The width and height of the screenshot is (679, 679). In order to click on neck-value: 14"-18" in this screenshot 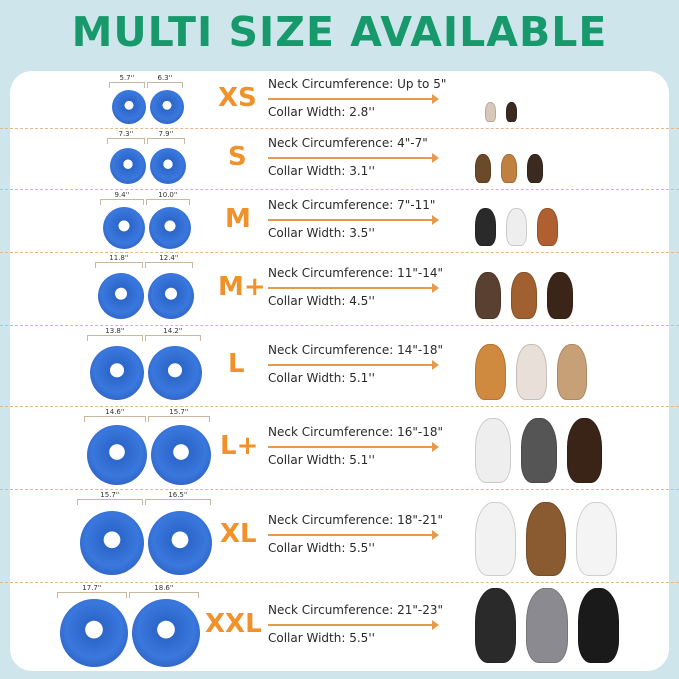, I will do `click(420, 349)`.